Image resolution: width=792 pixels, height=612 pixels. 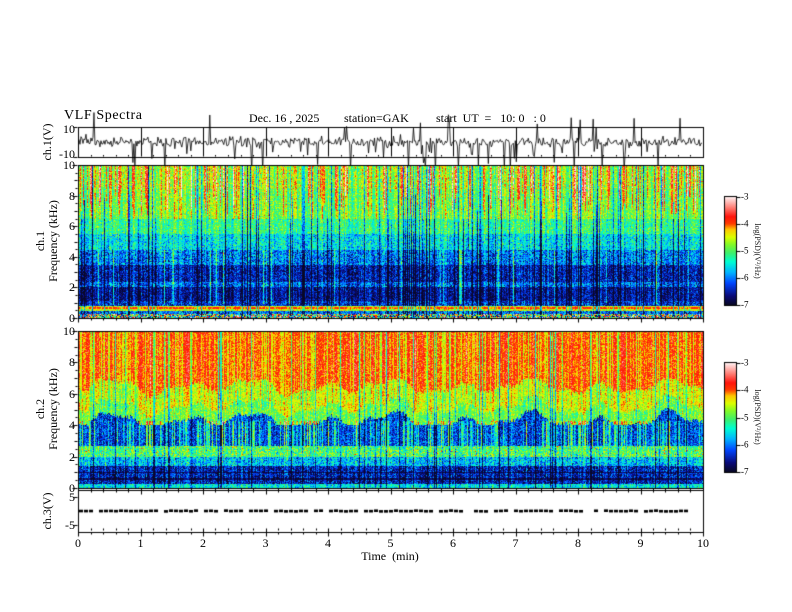 I want to click on colorbar1-tick-label: -6, so click(x=745, y=277).